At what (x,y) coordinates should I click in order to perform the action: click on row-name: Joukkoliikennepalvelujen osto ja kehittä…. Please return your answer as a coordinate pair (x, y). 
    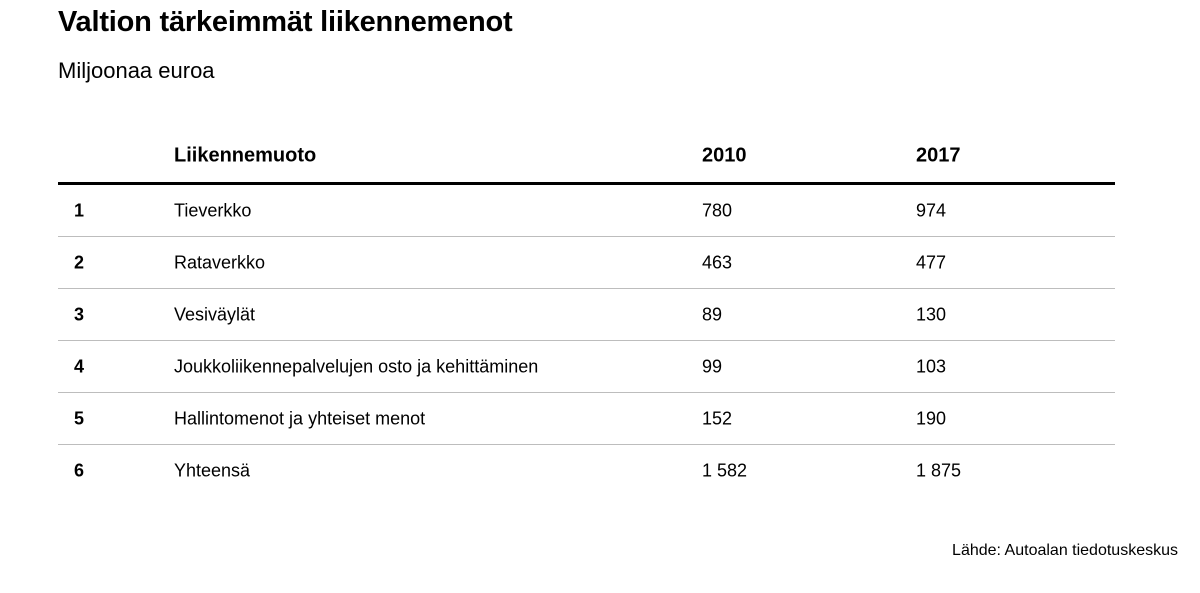
    Looking at the image, I should click on (356, 366).